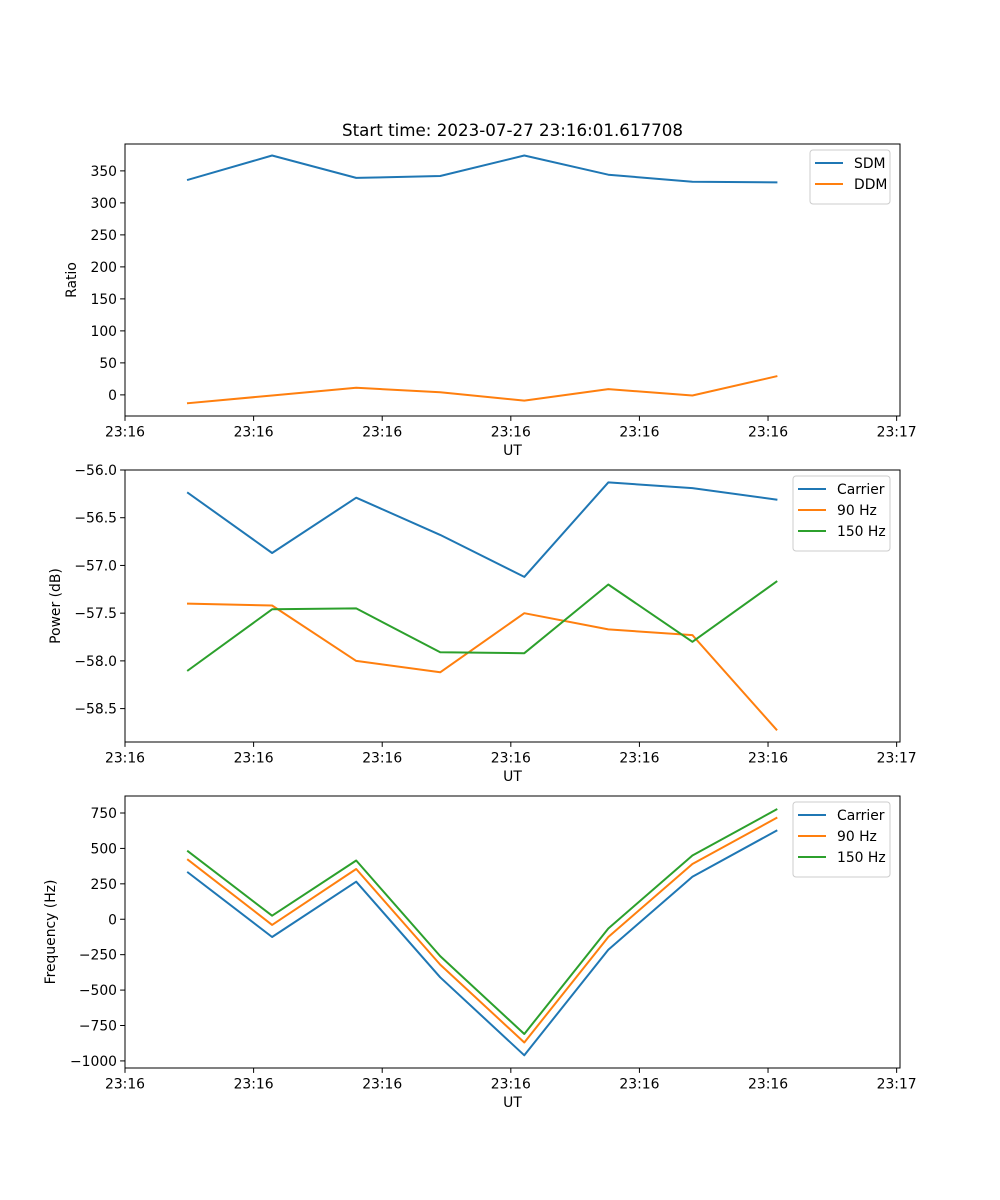  What do you see at coordinates (482, 390) in the screenshot?
I see `series-line-ddm` at bounding box center [482, 390].